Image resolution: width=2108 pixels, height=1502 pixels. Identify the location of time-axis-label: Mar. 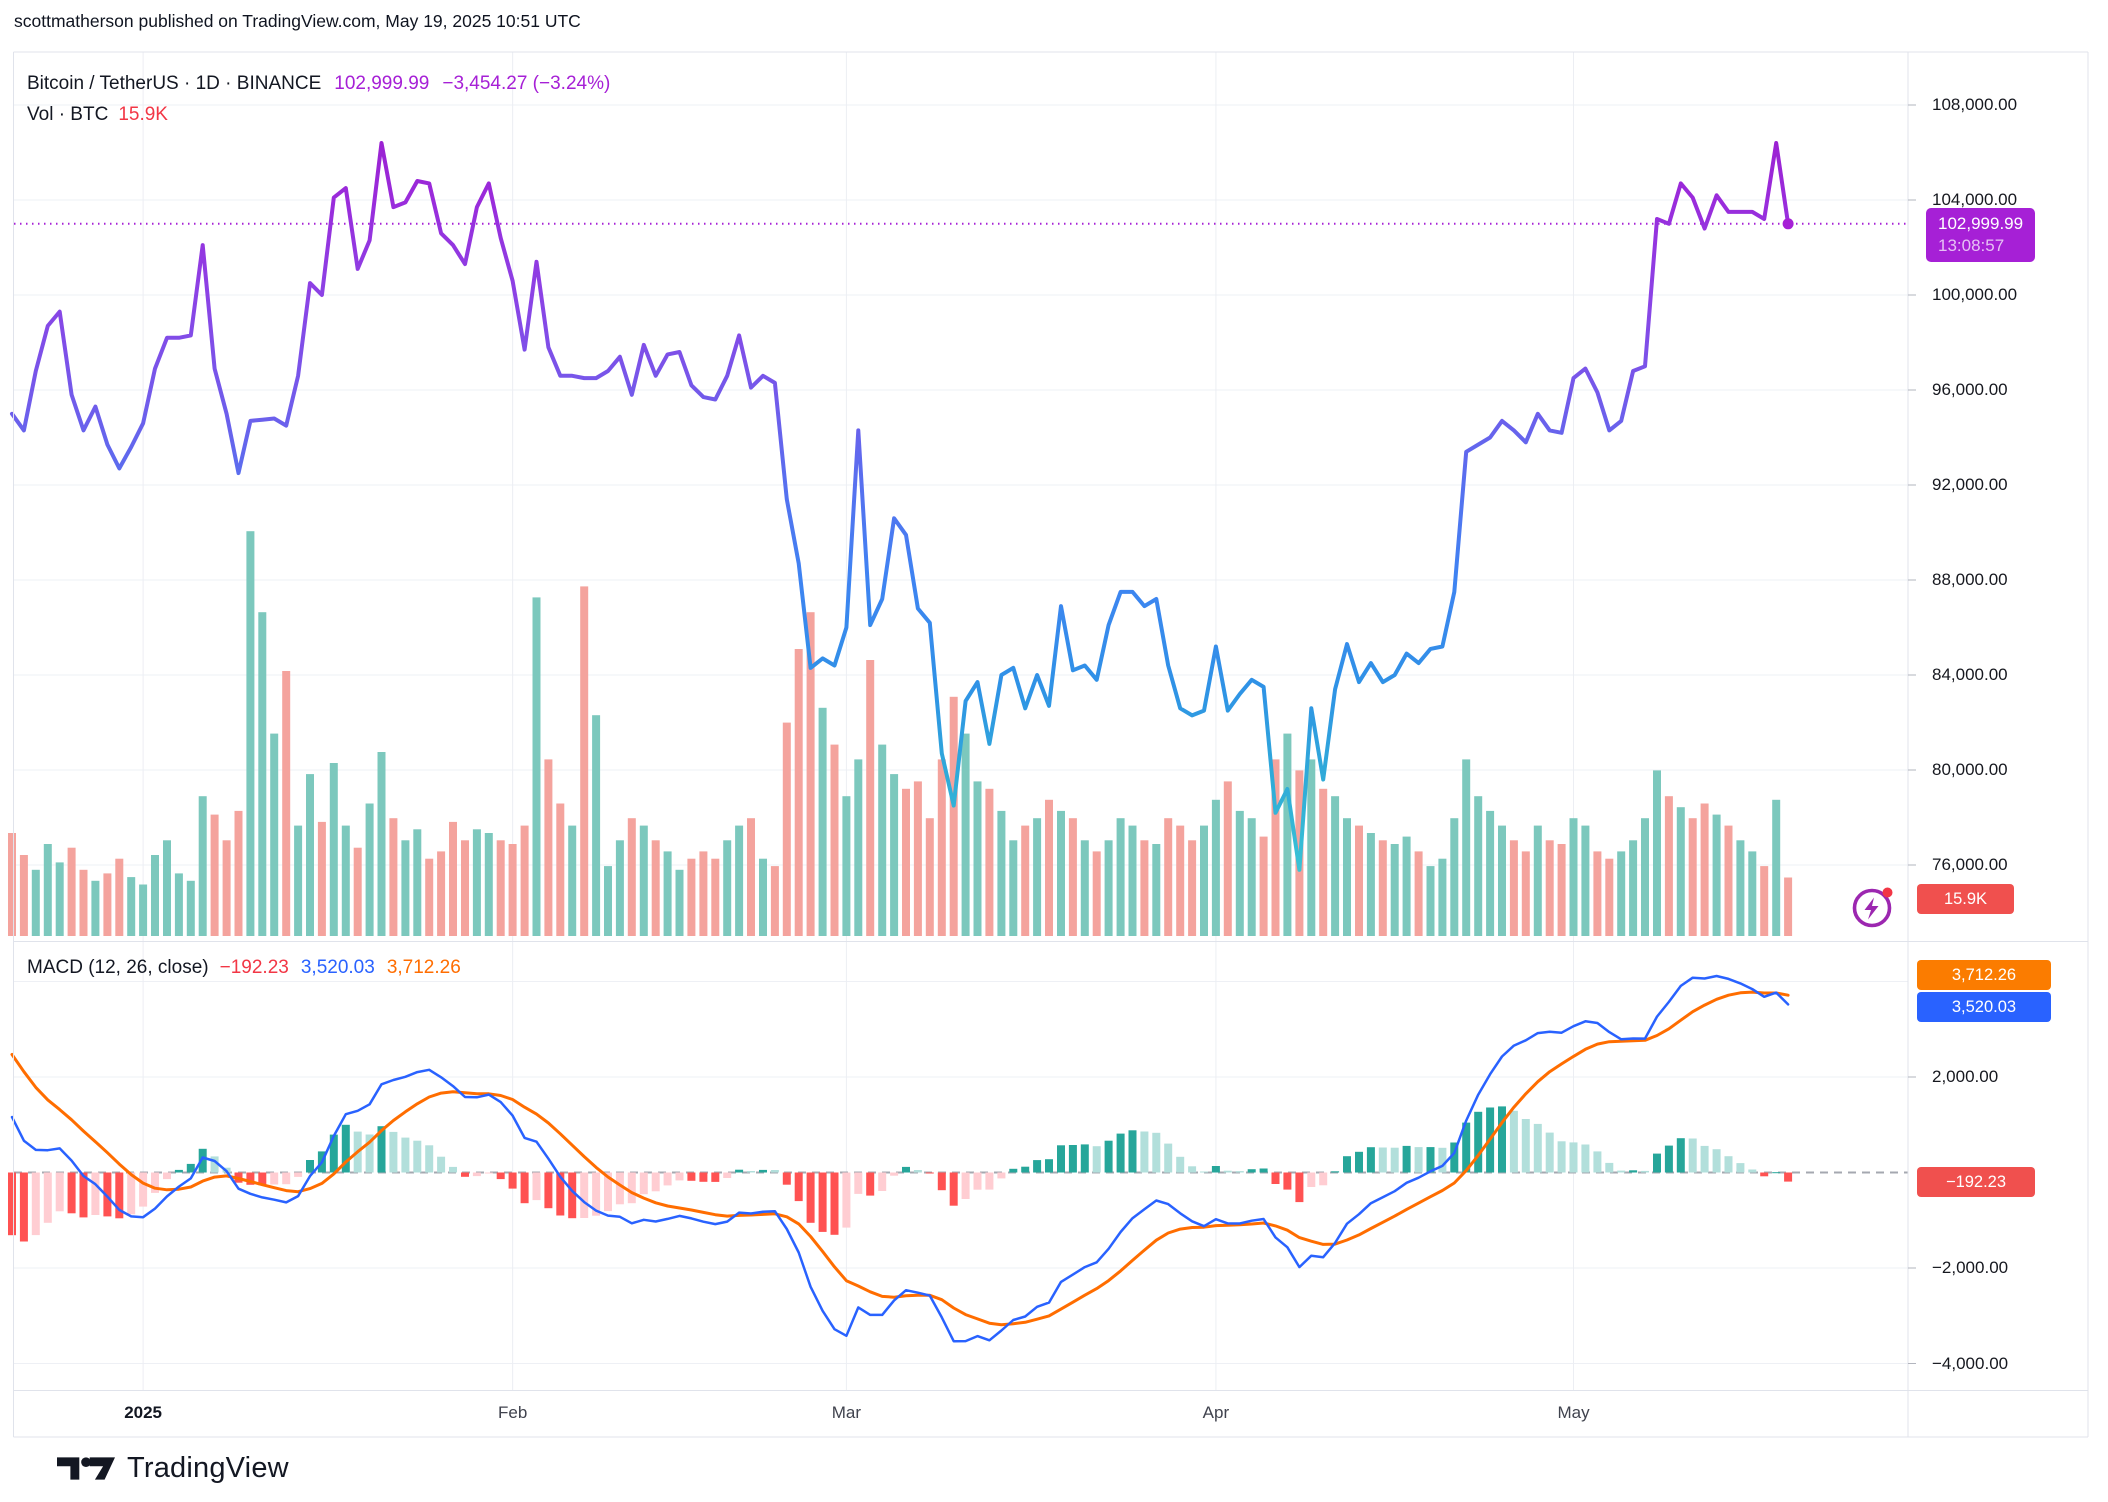
(846, 1412).